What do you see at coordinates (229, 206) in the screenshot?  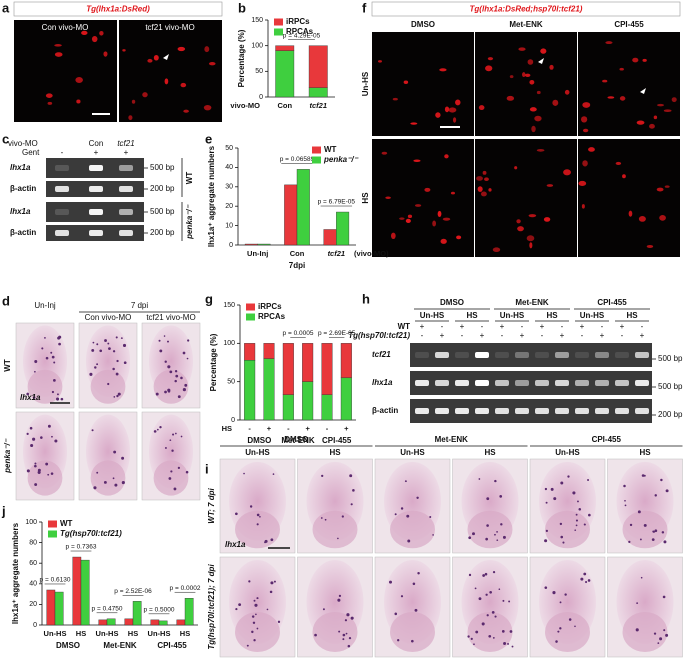 I see `y-tick-label: 20` at bounding box center [229, 206].